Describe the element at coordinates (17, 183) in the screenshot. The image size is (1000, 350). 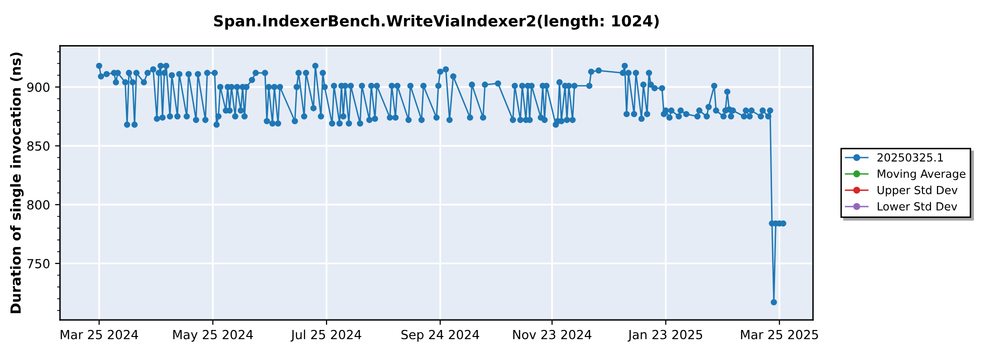
I see `y-axis-title: Duration of single invocation (ns)` at that location.